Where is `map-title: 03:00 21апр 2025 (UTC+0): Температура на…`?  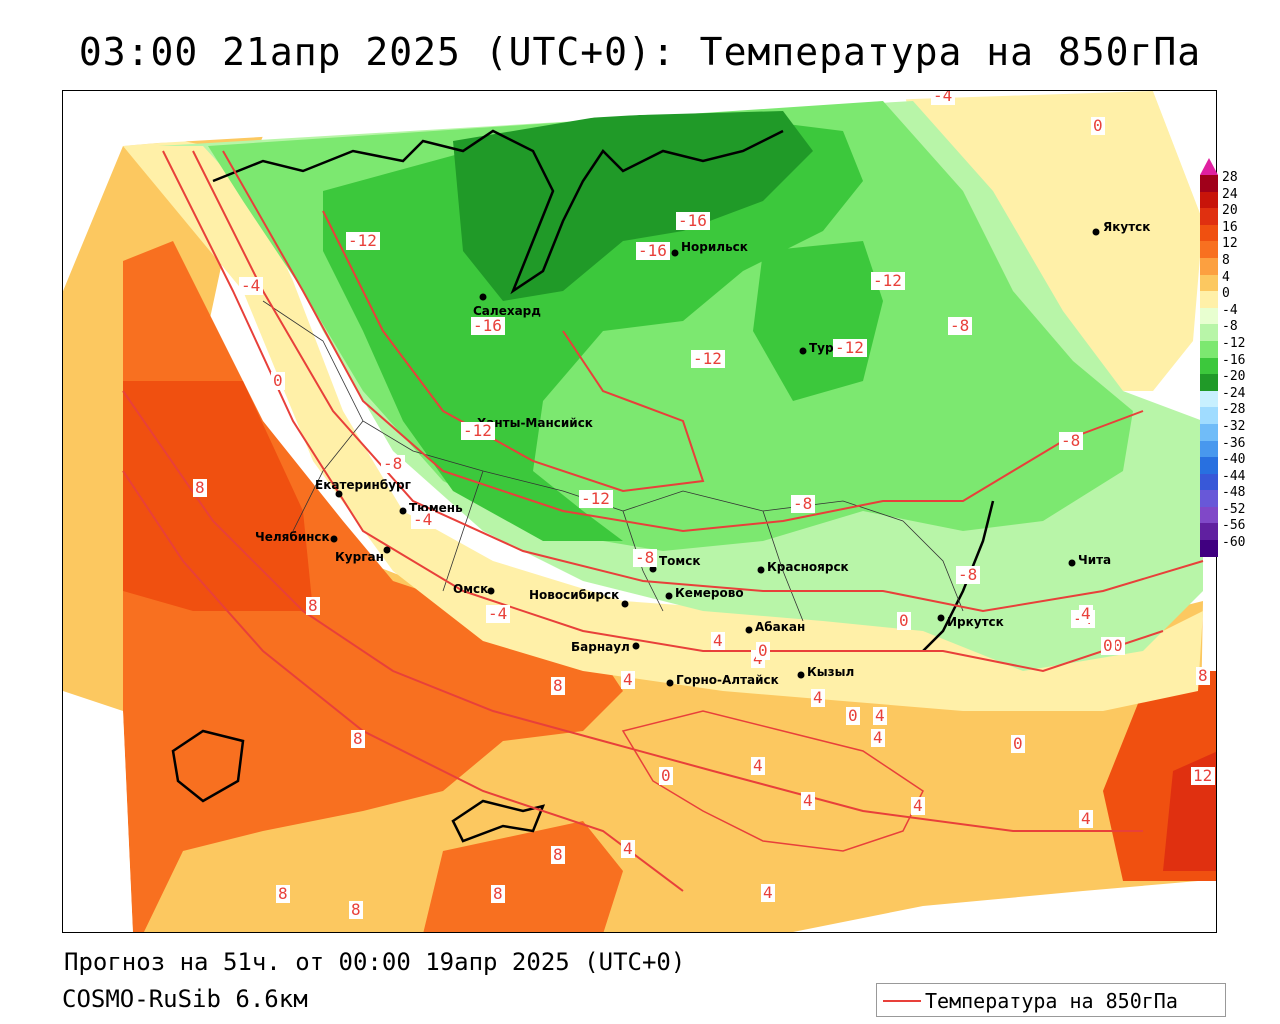
map-title: 03:00 21апр 2025 (UTC+0): Температура на… is located at coordinates (640, 52).